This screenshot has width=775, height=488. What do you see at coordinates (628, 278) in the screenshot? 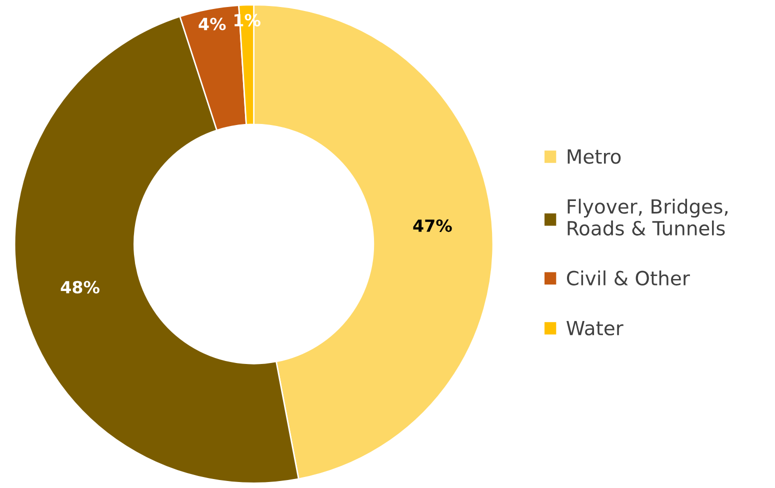
I see `legend-label: Civil & Other` at bounding box center [628, 278].